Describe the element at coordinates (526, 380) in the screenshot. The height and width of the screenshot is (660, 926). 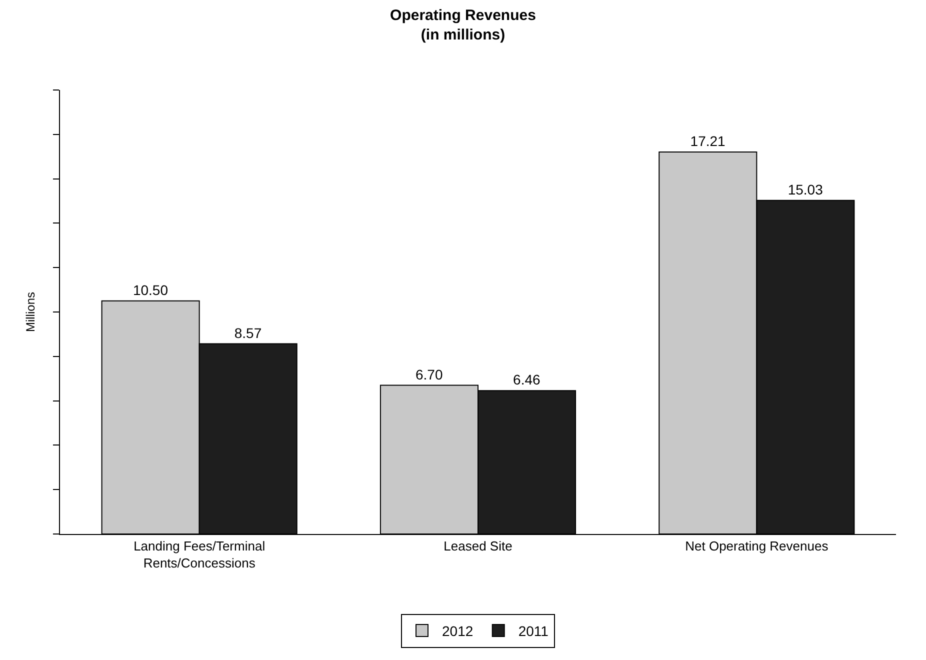
I see `data-label: 6.46` at that location.